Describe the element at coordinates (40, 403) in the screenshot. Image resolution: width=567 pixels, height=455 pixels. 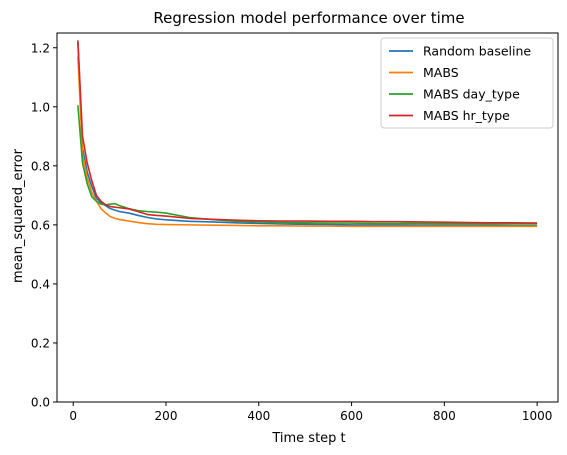
I see `y-tick-label: 0.0` at that location.